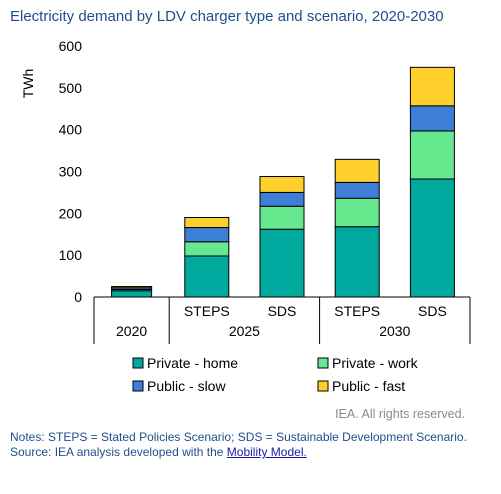 The height and width of the screenshot is (494, 501). Describe the element at coordinates (71, 255) in the screenshot. I see `y-tick-label: 100` at that location.